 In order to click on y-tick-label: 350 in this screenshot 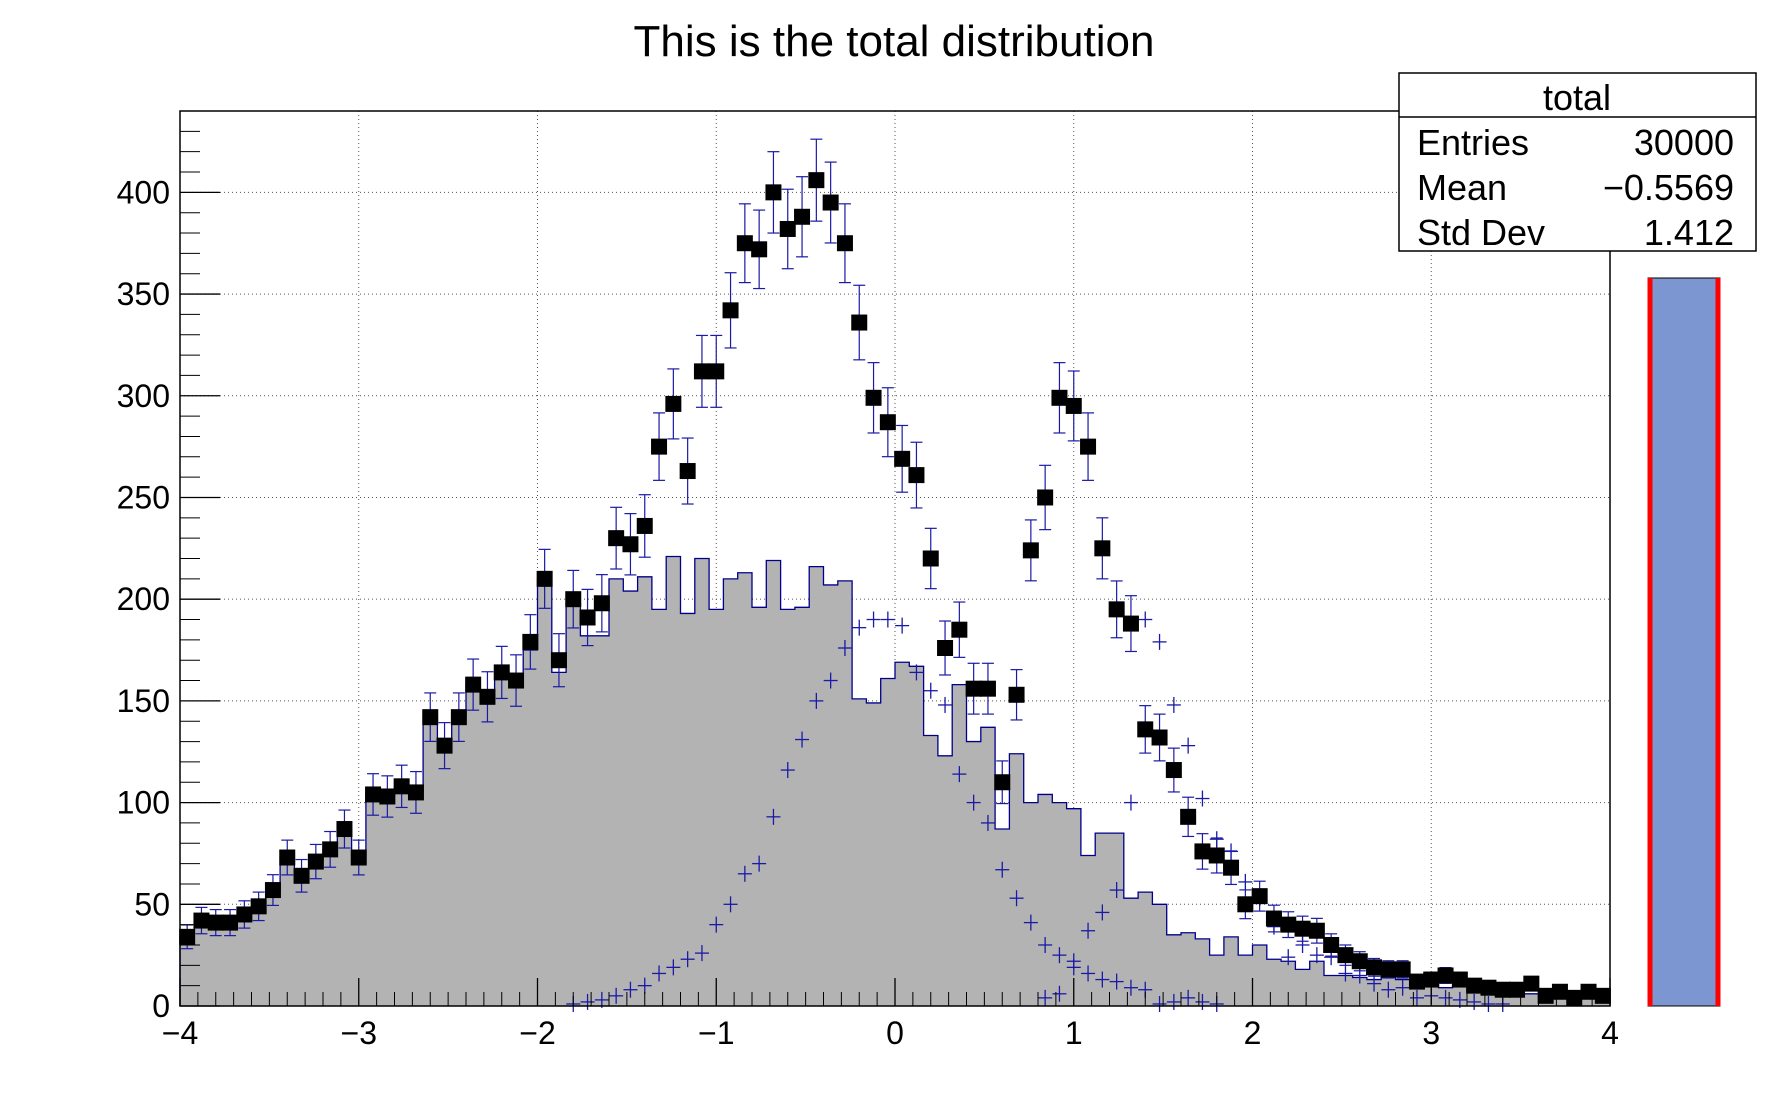, I will do `click(143, 294)`.